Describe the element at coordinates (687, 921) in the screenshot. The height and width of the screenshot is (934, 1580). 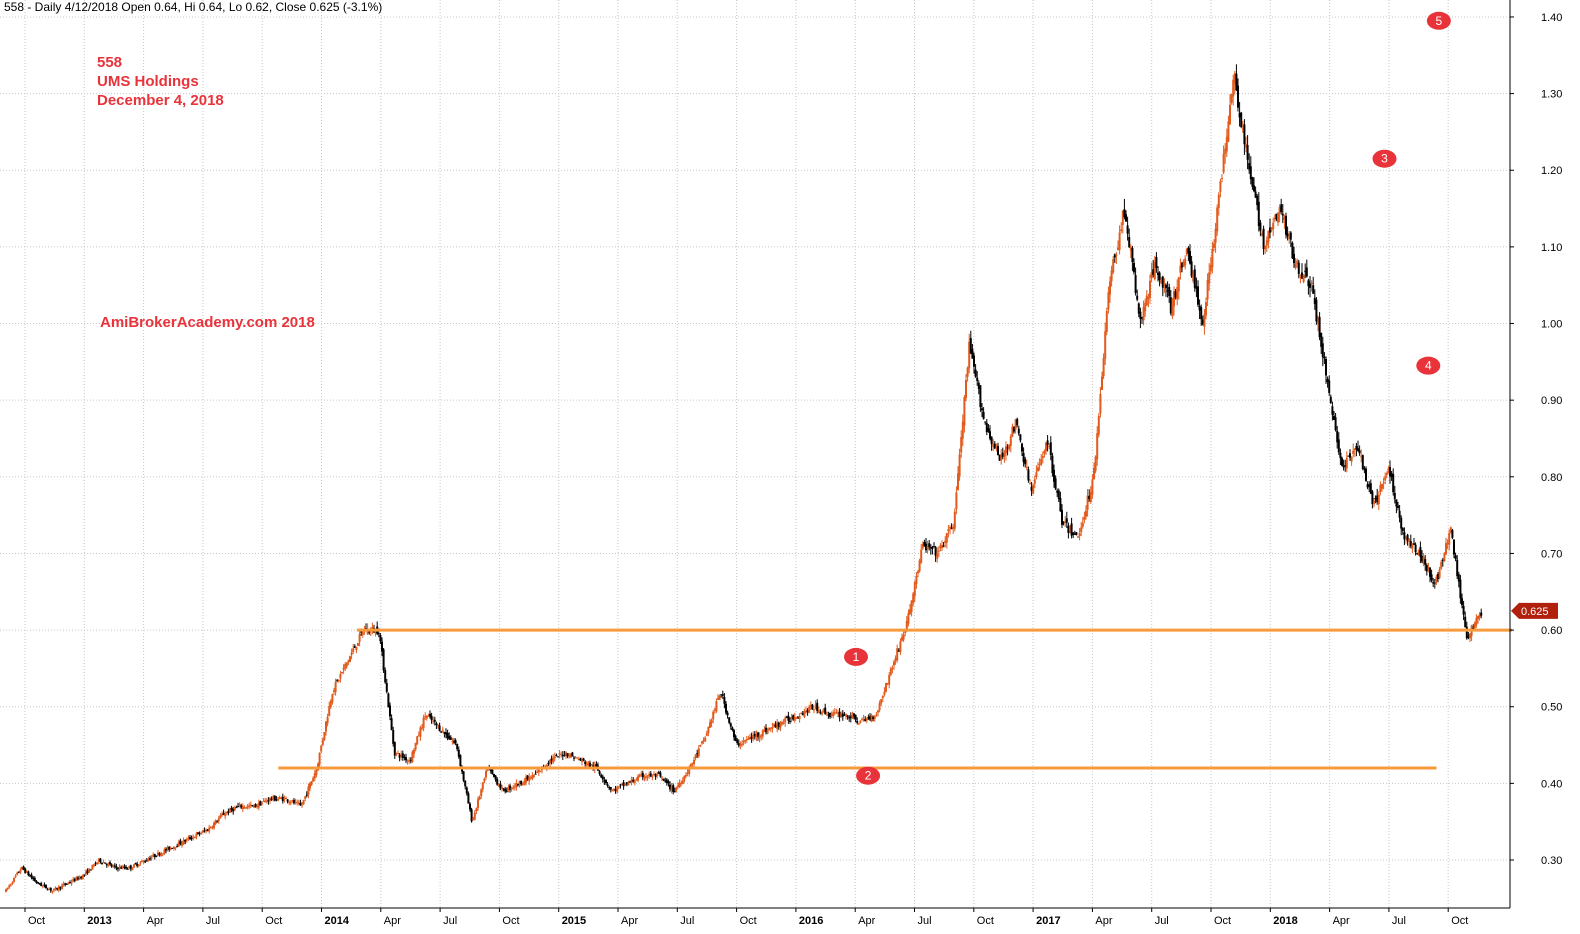
I see `x-tick-label: Jul` at that location.